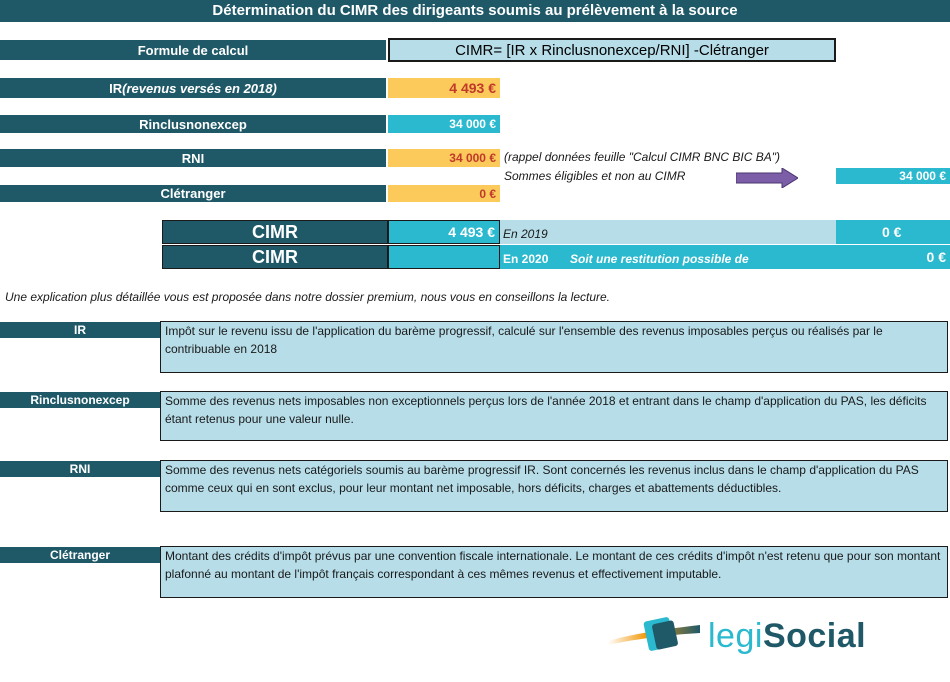 The image size is (950, 682). Describe the element at coordinates (659, 259) in the screenshot. I see `restitution-label: Soit une restitution possible de` at that location.